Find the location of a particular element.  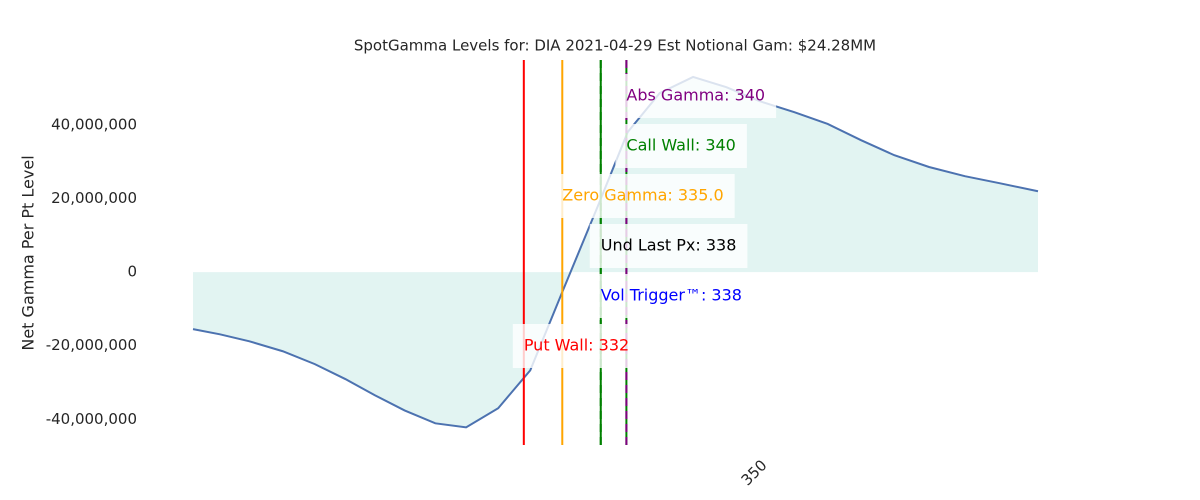

level-label: Vol Trigger™: 338 is located at coordinates (671, 295).